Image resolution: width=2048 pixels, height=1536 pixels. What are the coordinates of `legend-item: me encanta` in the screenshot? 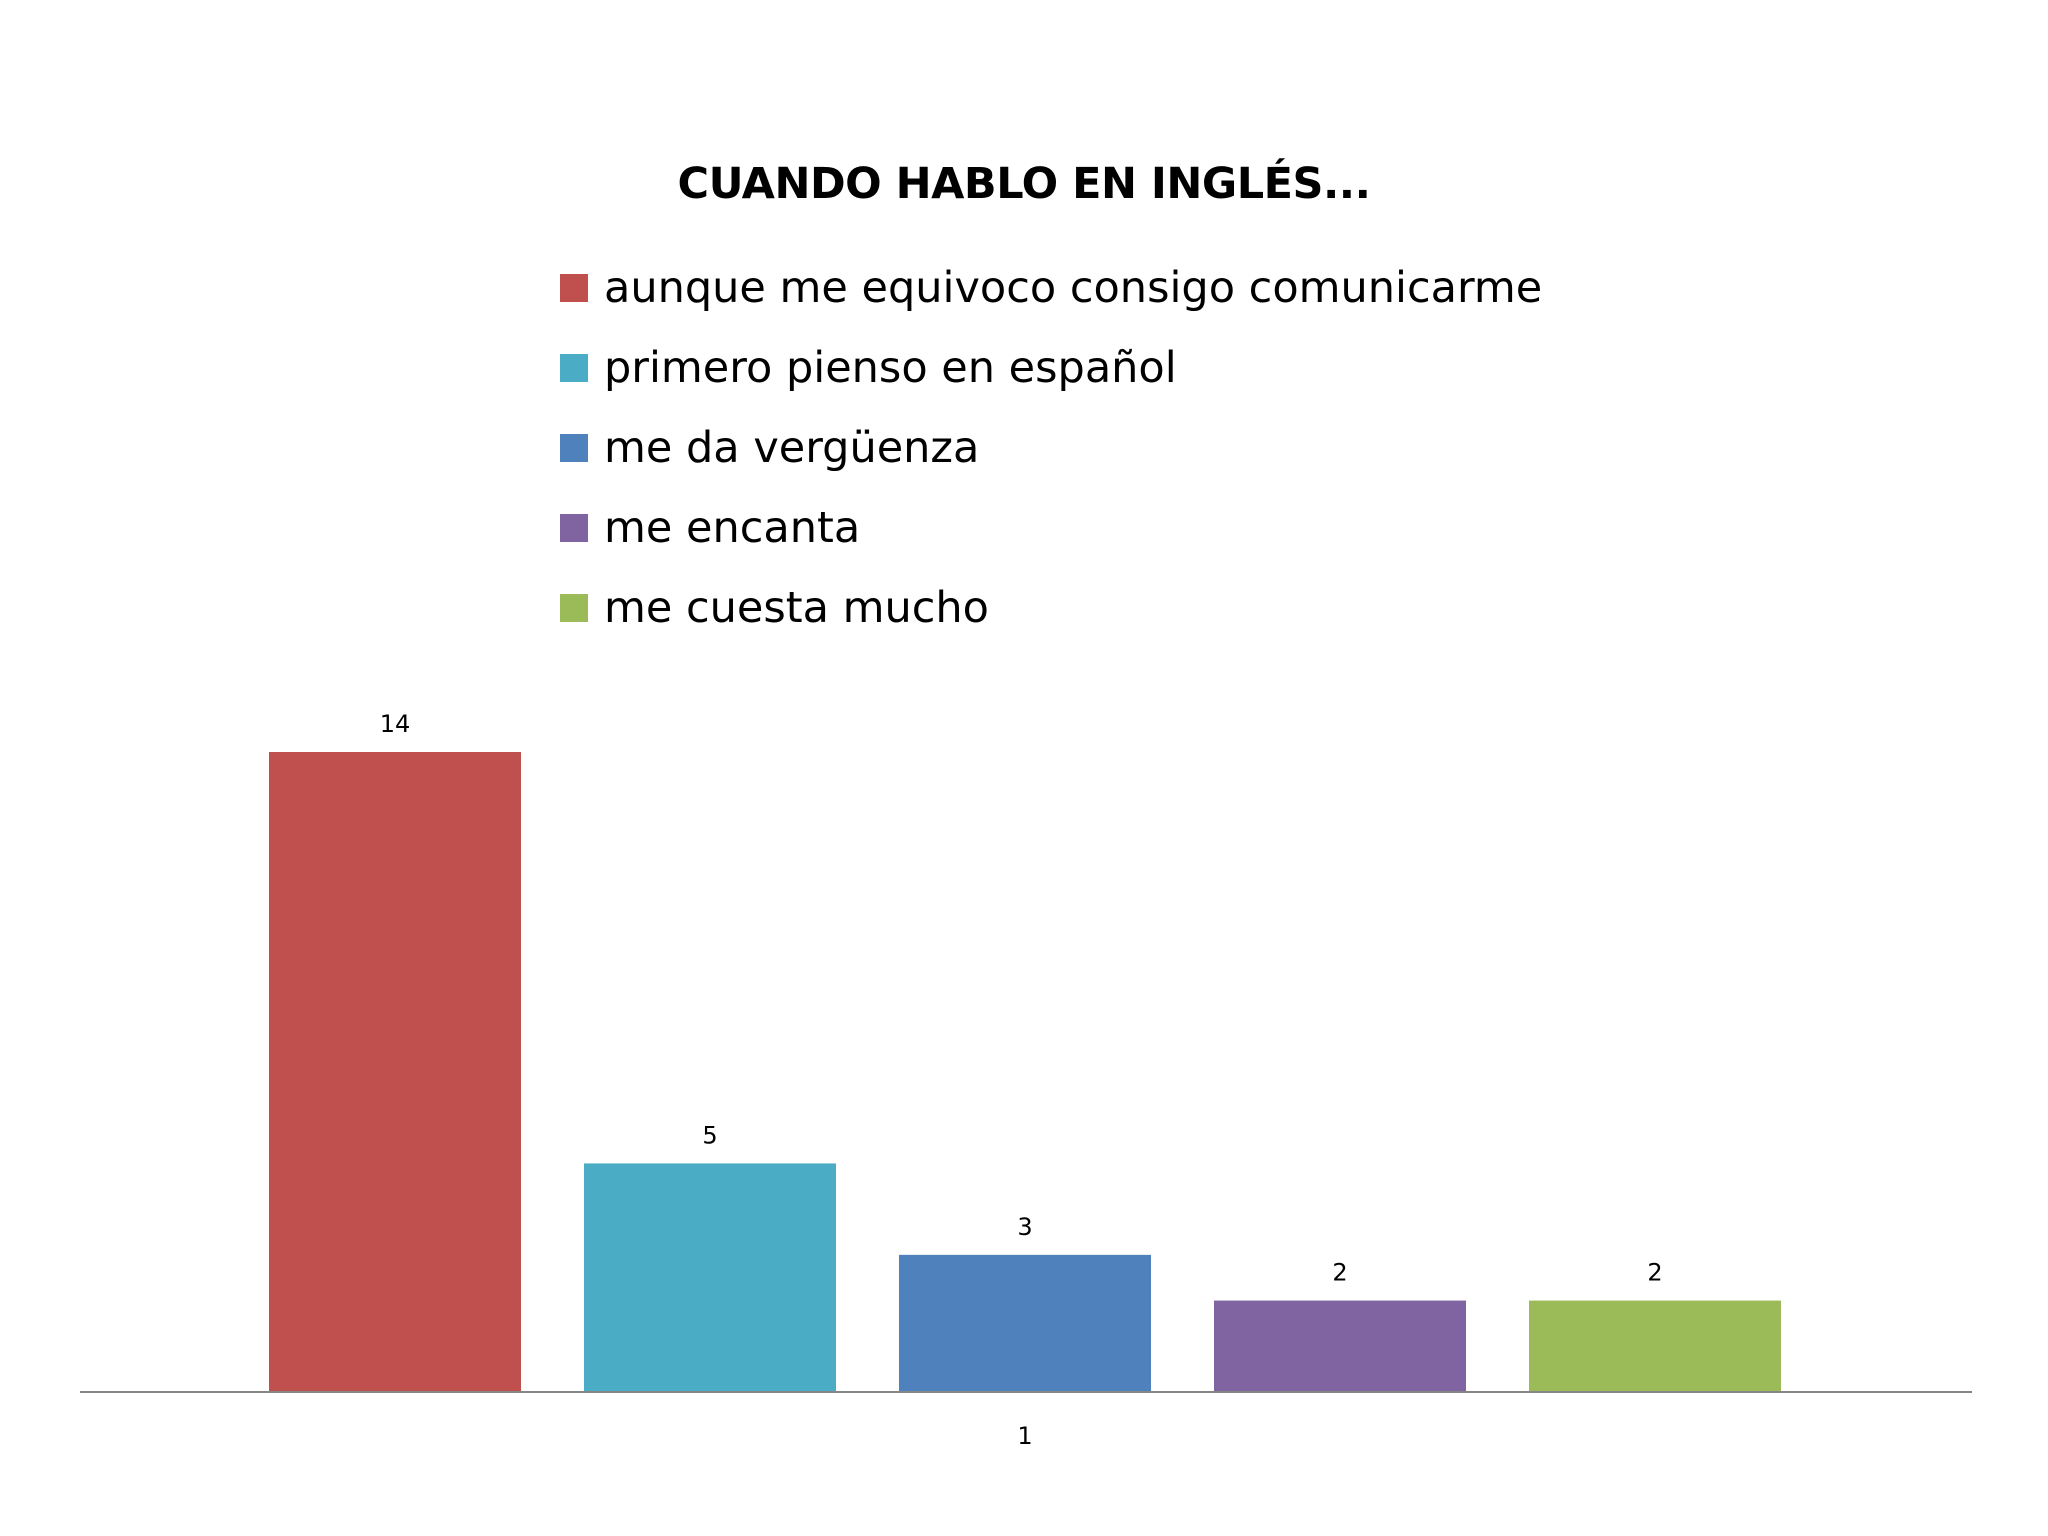 It's located at (1051, 528).